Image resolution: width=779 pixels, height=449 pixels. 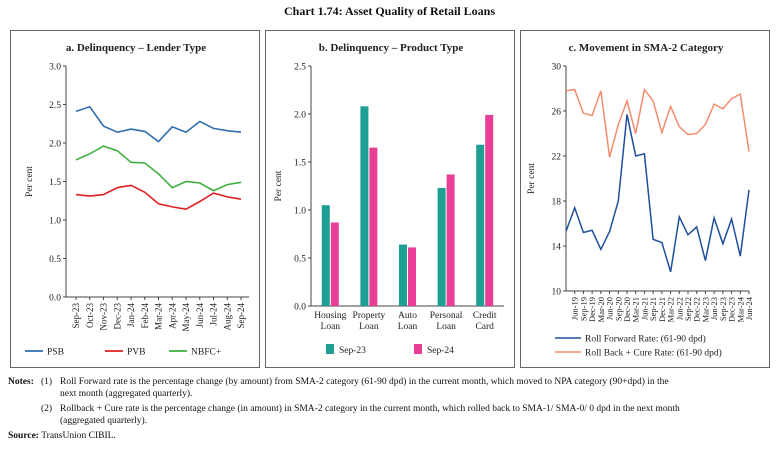 I want to click on x-tick-label: Sep-19, so click(x=583, y=309).